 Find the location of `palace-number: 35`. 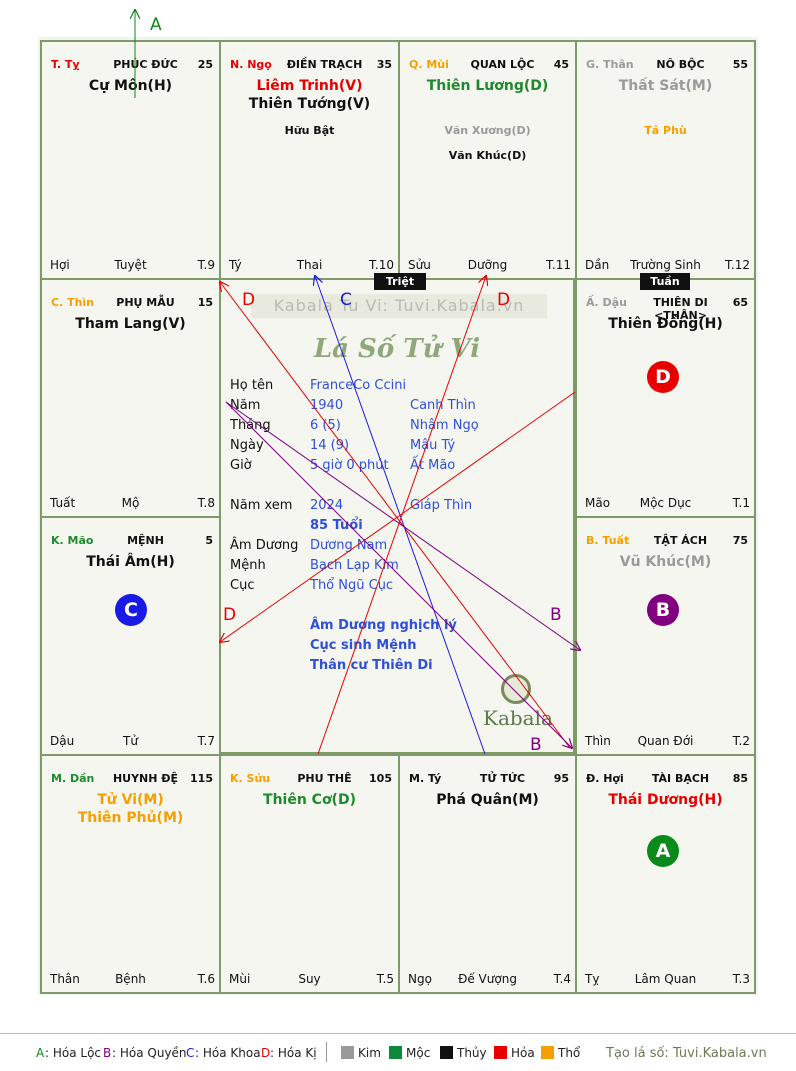

palace-number: 35 is located at coordinates (384, 64).